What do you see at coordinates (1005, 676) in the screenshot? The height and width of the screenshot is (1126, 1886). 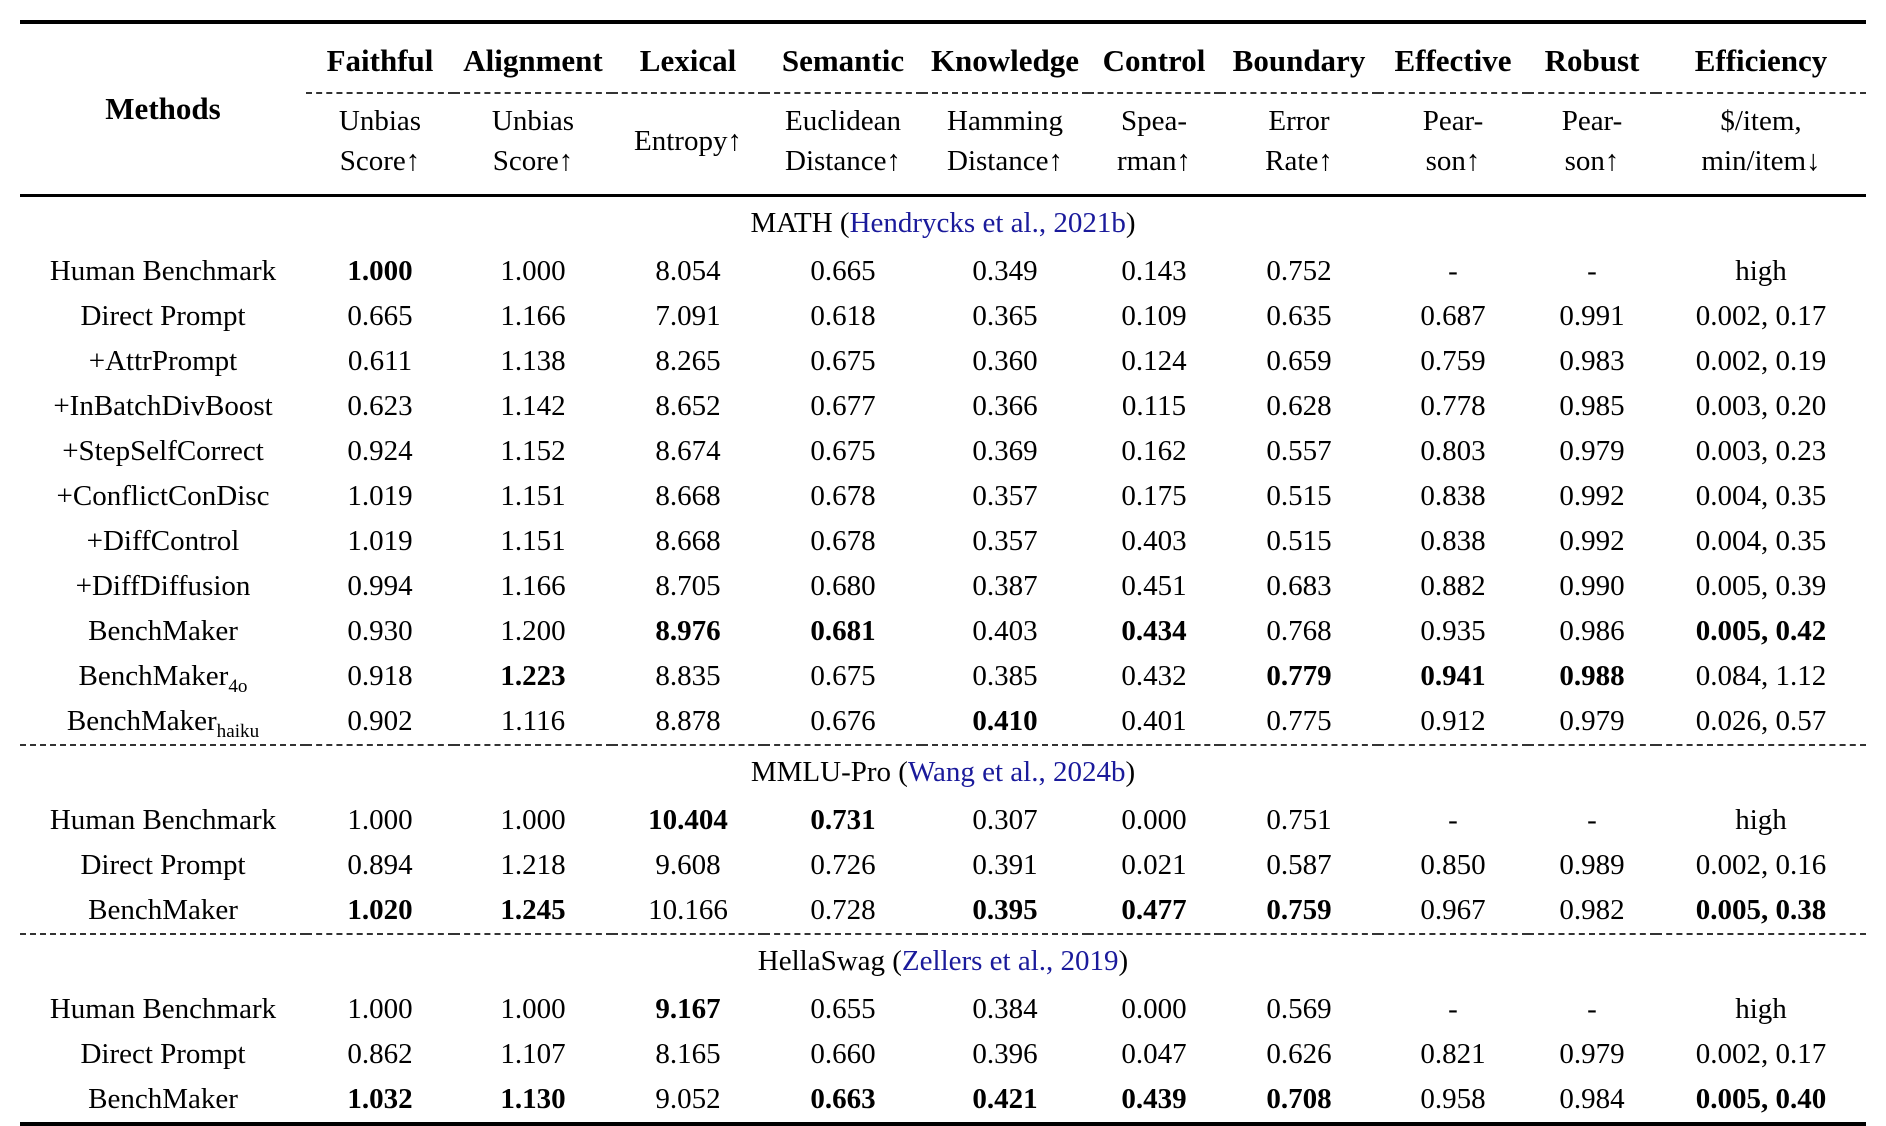 I see `cell-knowledge: 0.385` at bounding box center [1005, 676].